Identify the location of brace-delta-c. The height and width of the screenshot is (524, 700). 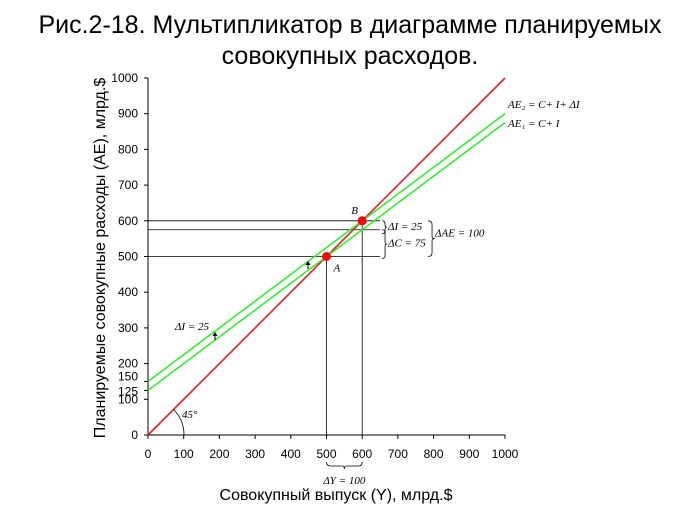
(385, 244).